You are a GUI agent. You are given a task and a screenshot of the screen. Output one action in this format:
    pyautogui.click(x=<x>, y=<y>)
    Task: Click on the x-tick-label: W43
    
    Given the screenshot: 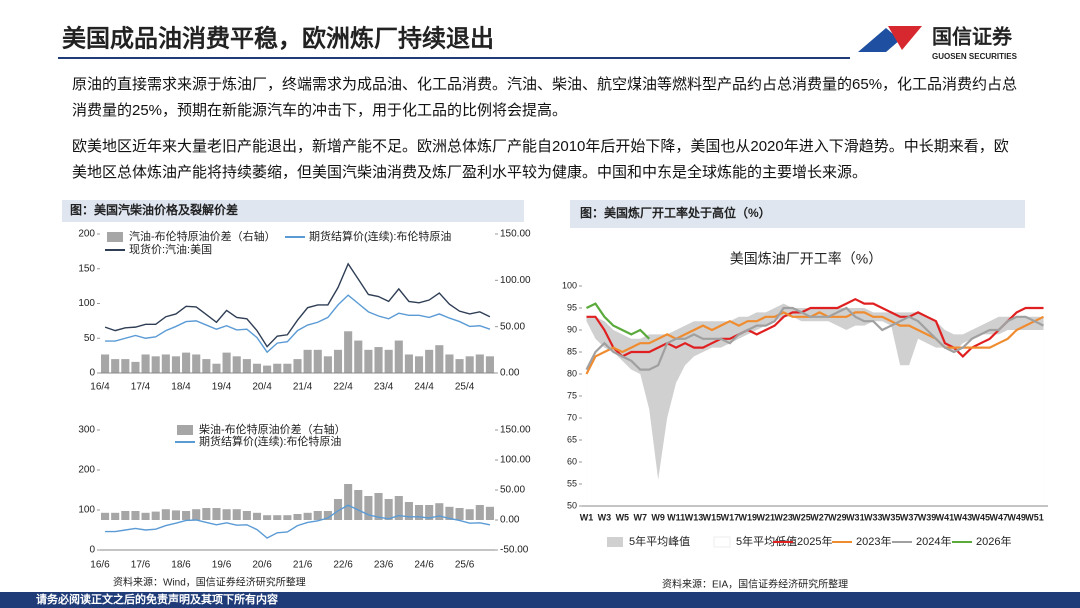 What is the action you would take?
    pyautogui.click(x=963, y=517)
    